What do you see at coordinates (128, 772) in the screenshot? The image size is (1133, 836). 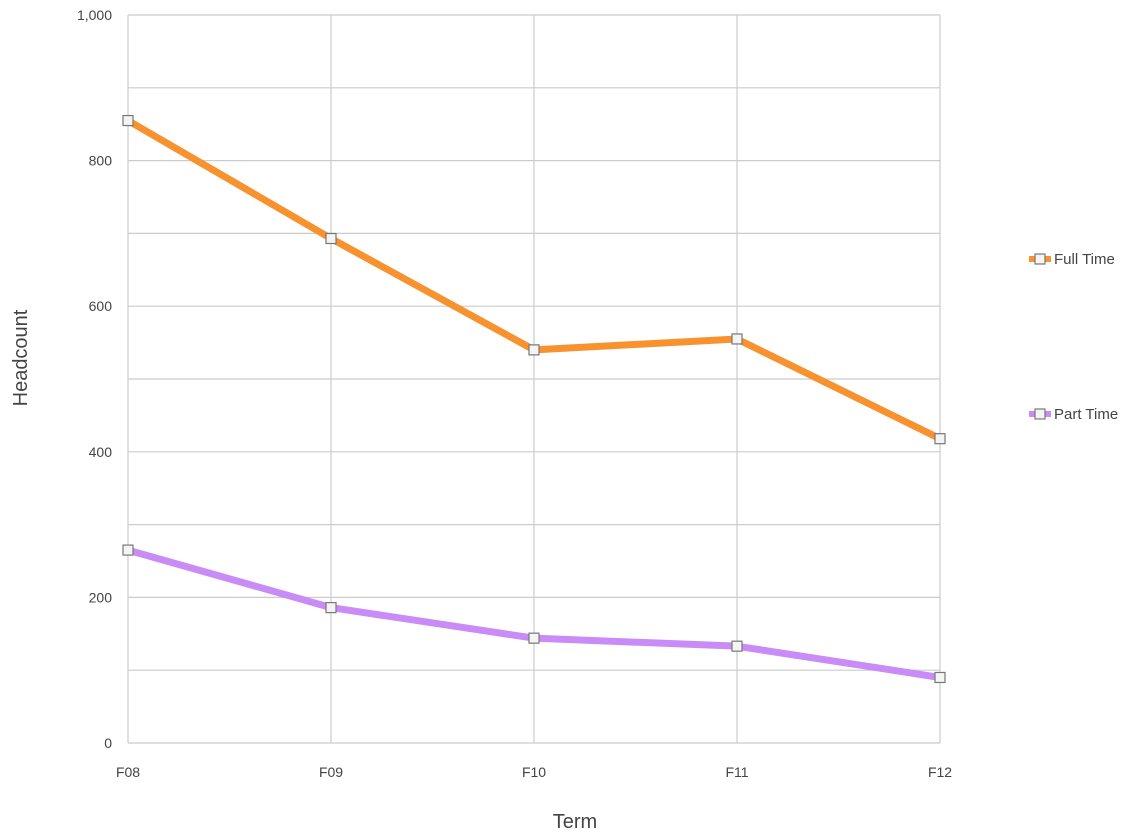 I see `x-tick-label: F08` at bounding box center [128, 772].